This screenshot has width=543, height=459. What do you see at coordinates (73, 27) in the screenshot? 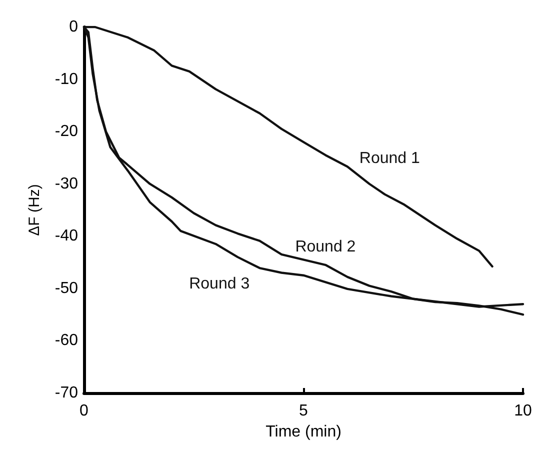
I see `y-tick-label: 0` at bounding box center [73, 27].